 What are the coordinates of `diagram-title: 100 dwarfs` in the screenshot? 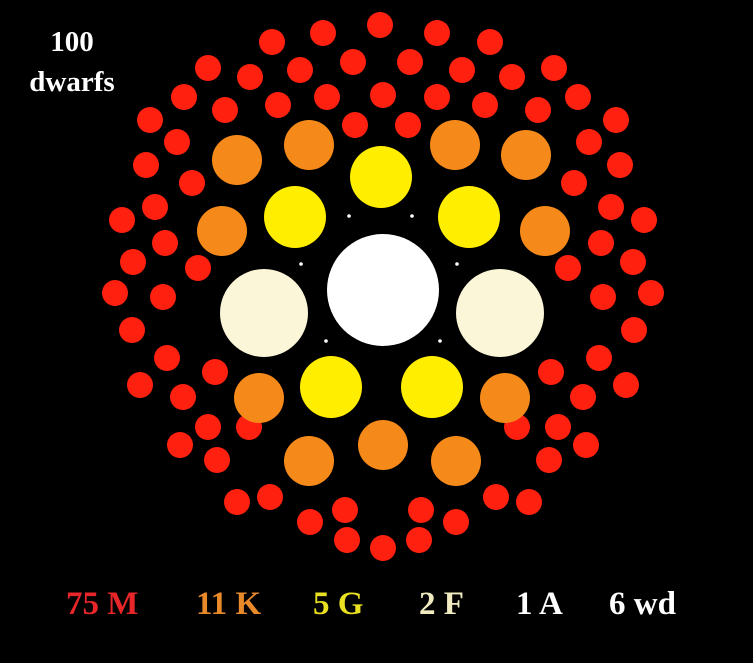 It's located at (72, 62).